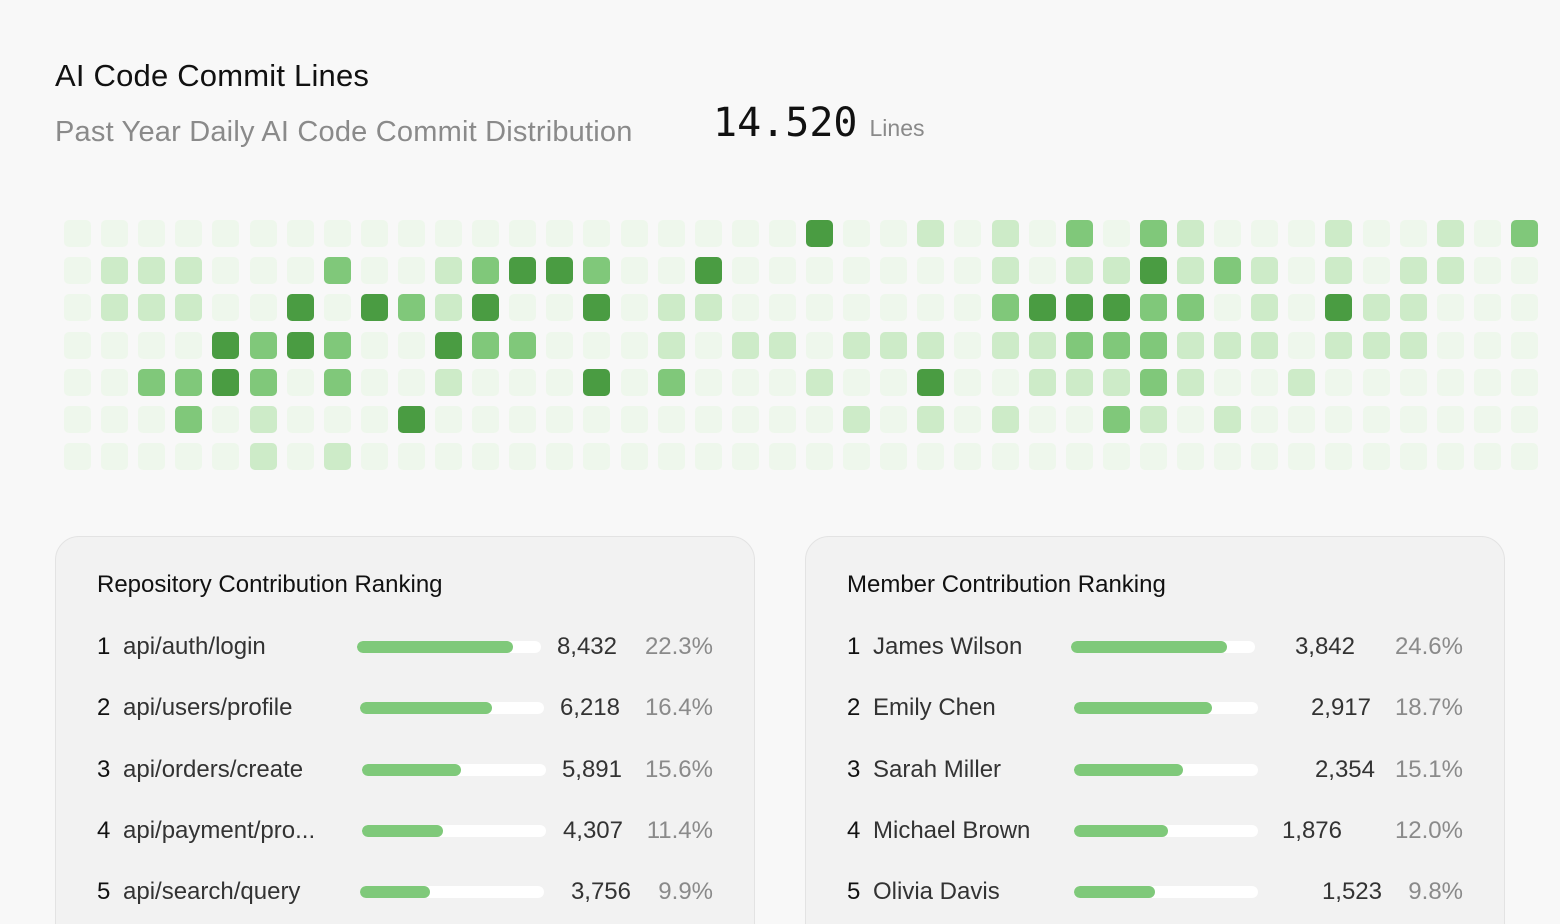  I want to click on repository-row: 1 api/auth/login 8,432 22.3%, so click(407, 647).